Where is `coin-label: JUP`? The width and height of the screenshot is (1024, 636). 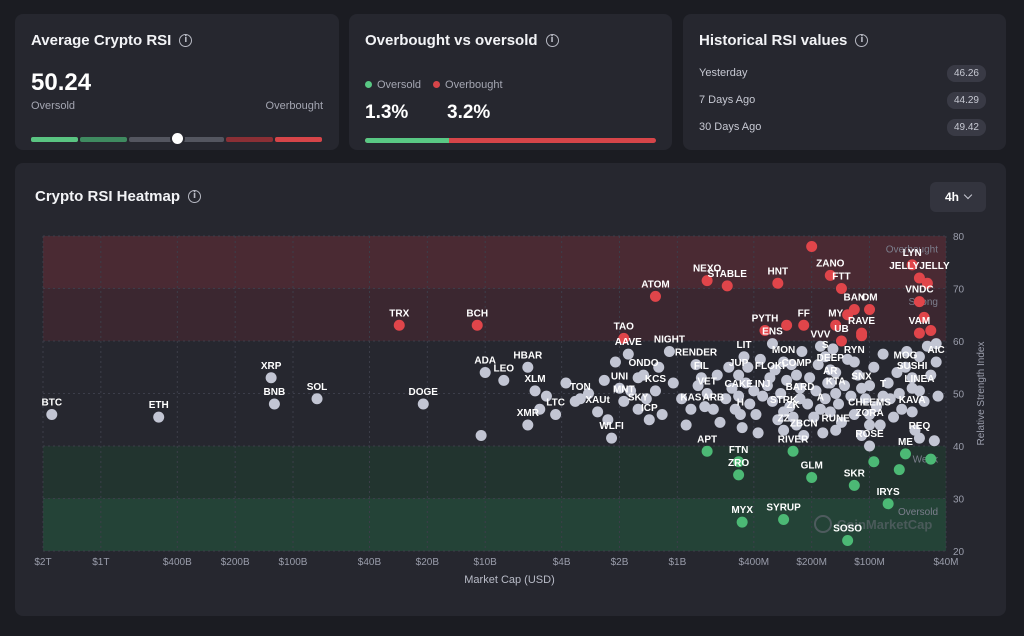 coin-label: JUP is located at coordinates (739, 363).